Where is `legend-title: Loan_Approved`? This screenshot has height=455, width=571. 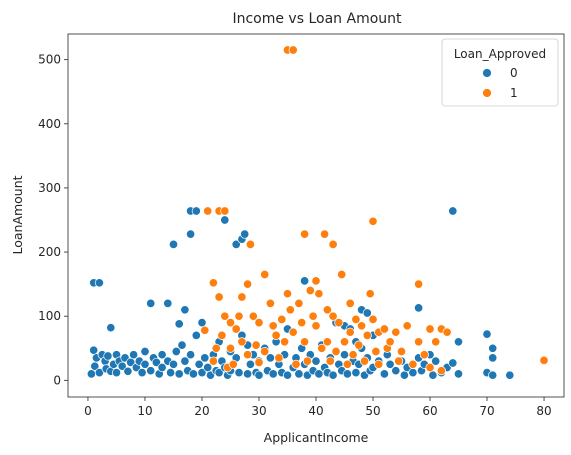 legend-title: Loan_Approved is located at coordinates (500, 54).